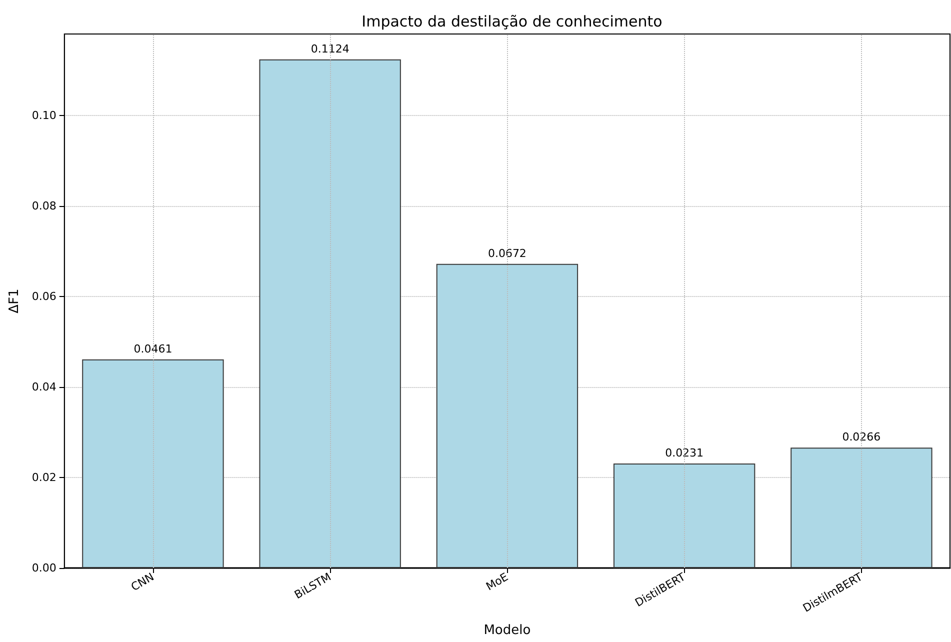 The image size is (951, 642). I want to click on x-axis-title: Modelo, so click(507, 630).